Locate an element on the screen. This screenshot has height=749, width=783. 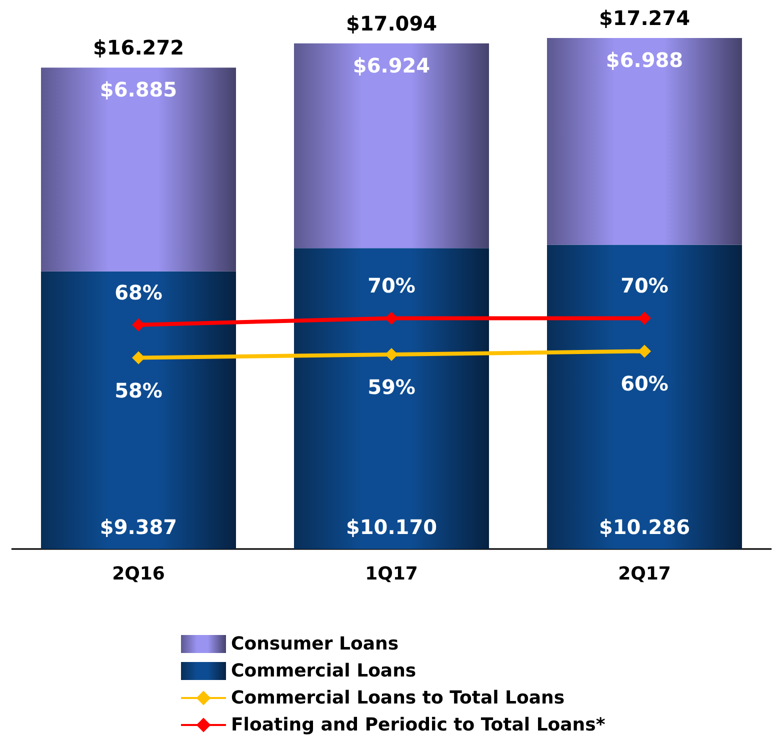
data-label: 68% is located at coordinates (138, 292).